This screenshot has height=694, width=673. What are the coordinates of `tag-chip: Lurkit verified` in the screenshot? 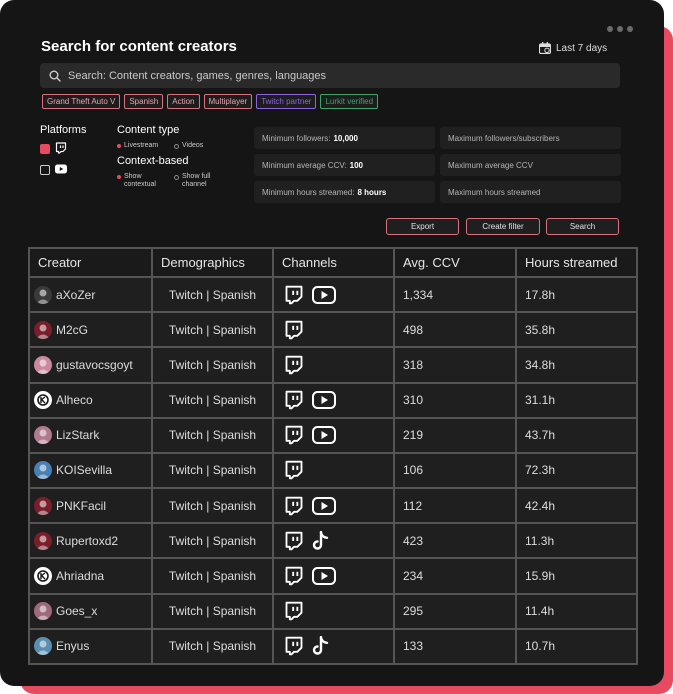 It's located at (349, 101).